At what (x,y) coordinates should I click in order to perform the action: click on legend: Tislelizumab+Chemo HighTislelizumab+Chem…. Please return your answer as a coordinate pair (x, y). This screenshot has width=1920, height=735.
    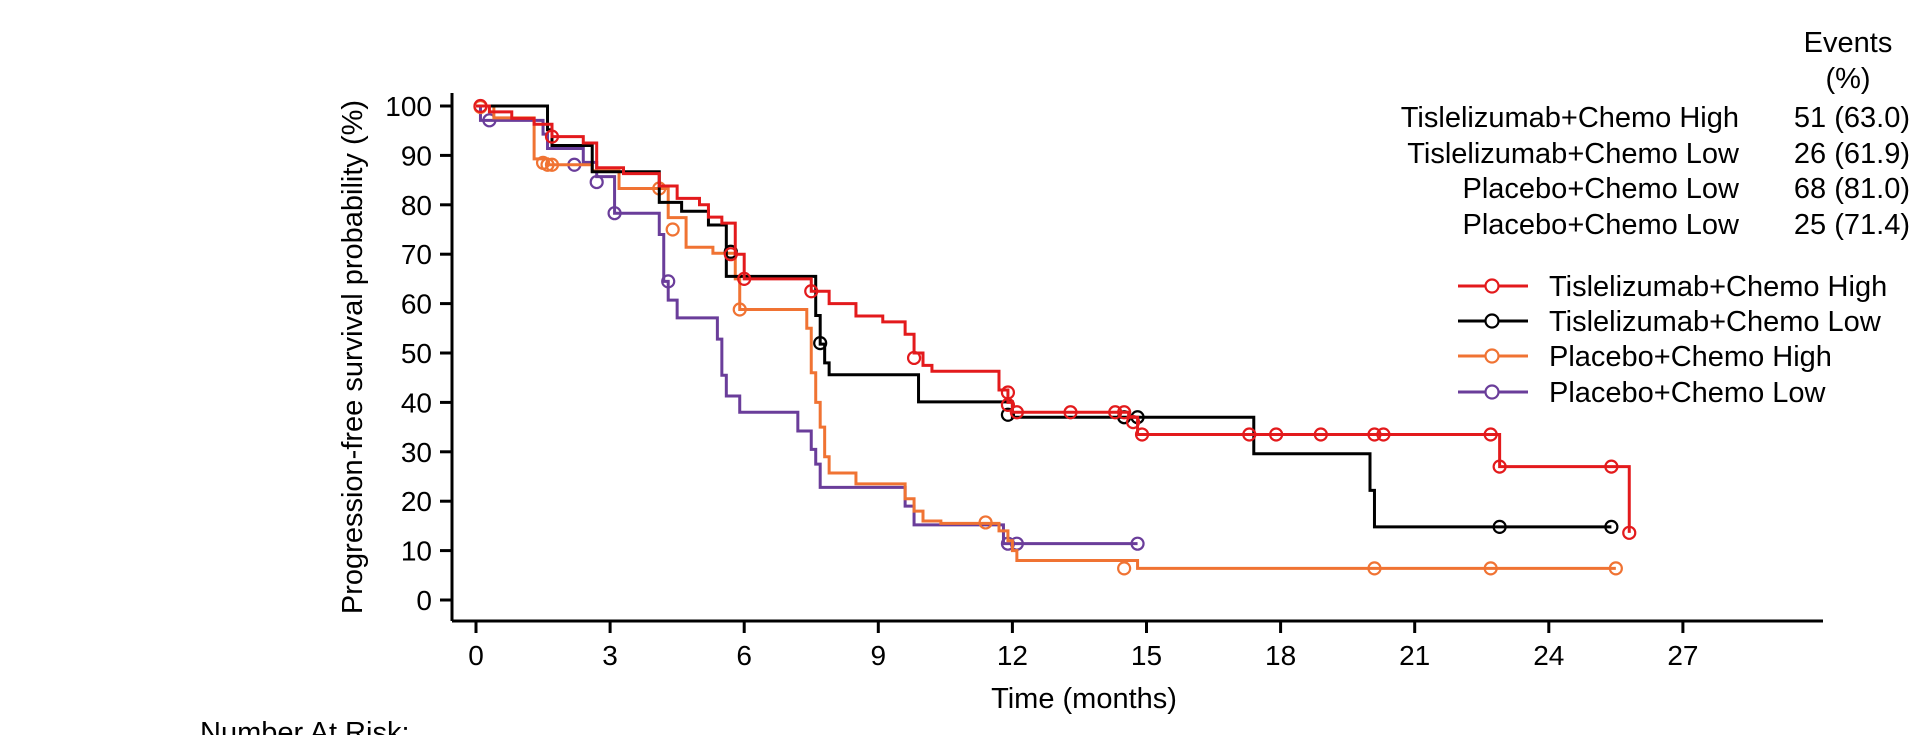
    Looking at the image, I should click on (1672, 340).